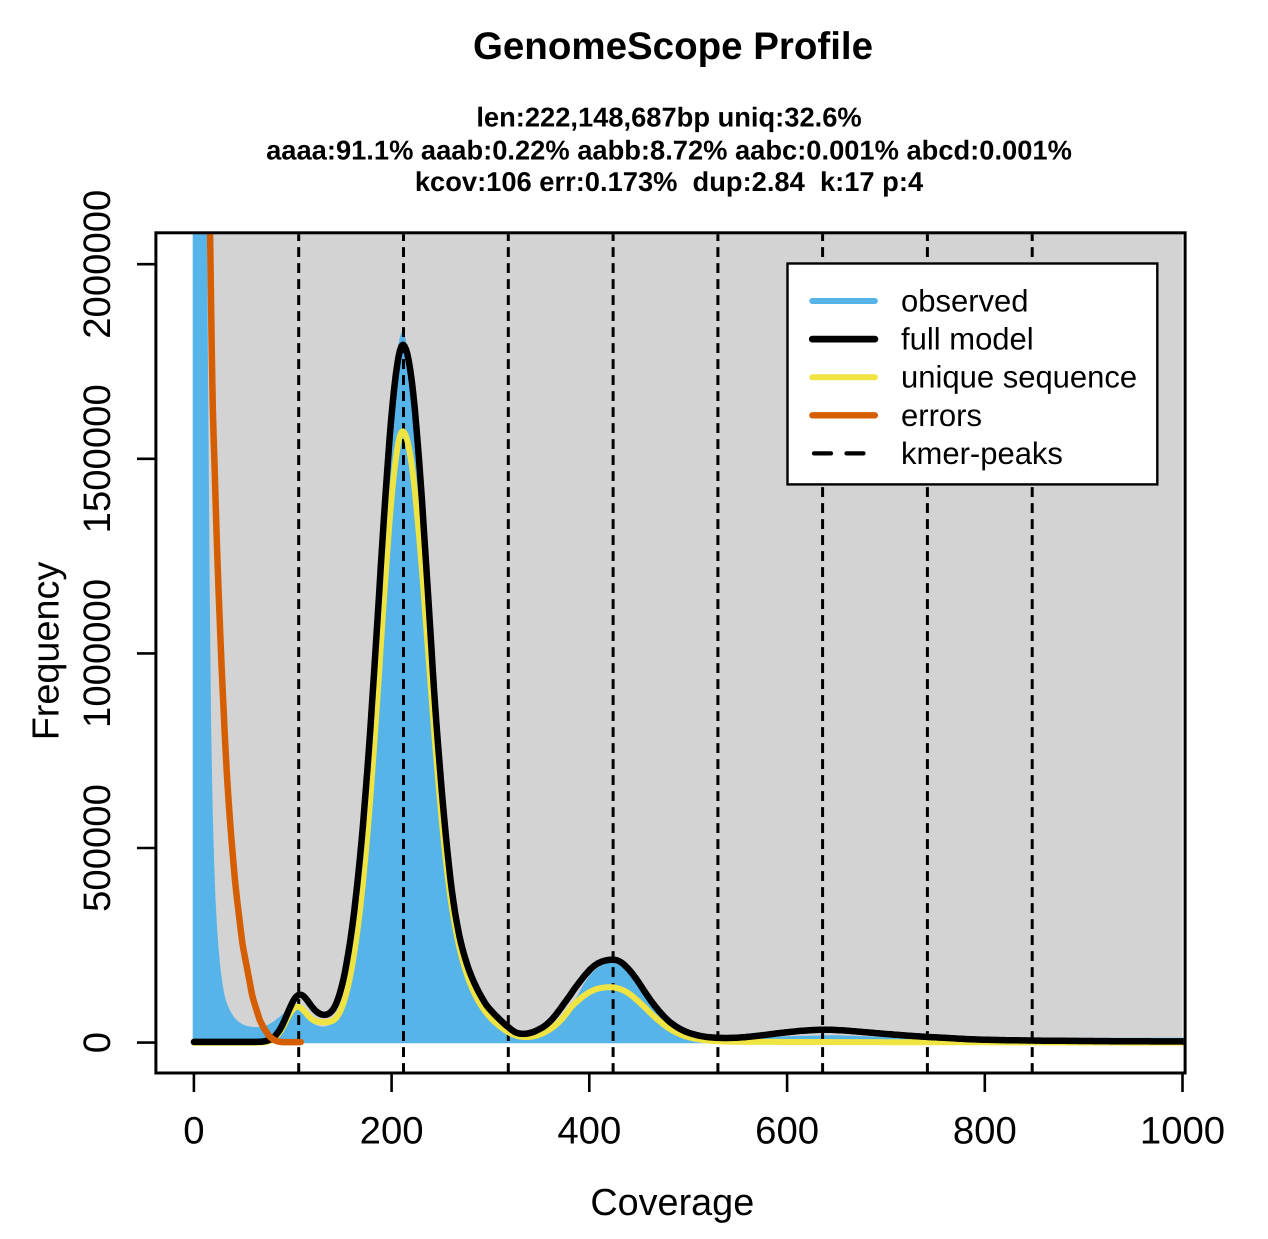 The image size is (1268, 1239). I want to click on svg-text: unique sequence, so click(1019, 377).